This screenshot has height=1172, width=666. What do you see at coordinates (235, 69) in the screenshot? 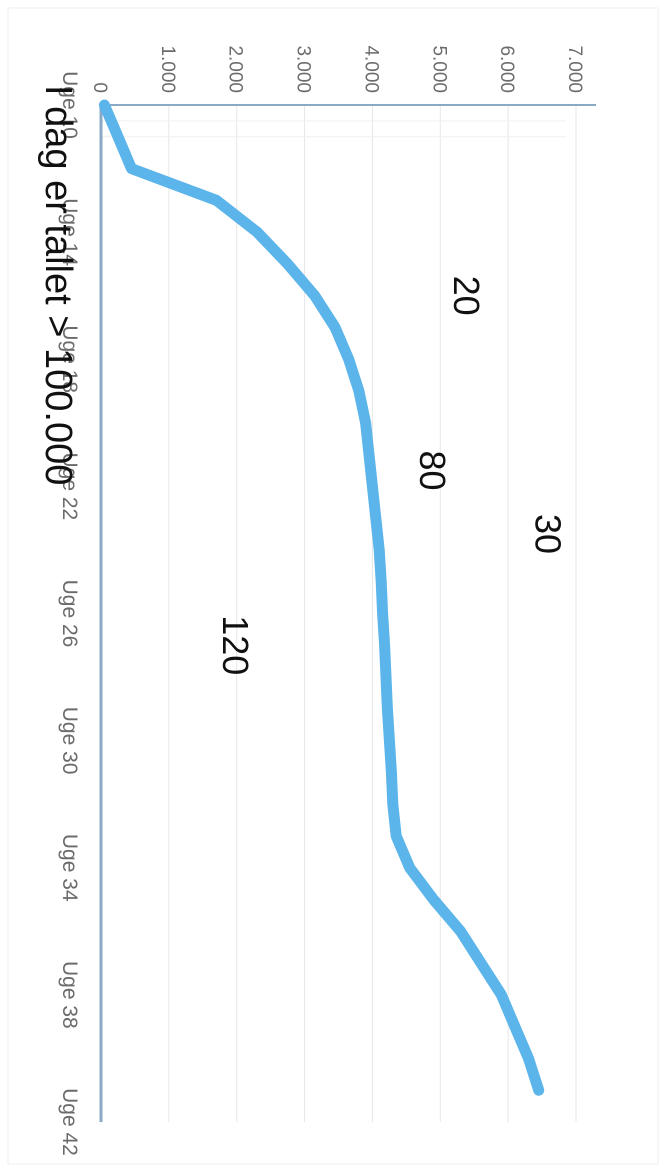
I see `y-tick-label-2000: 2.000` at bounding box center [235, 69].